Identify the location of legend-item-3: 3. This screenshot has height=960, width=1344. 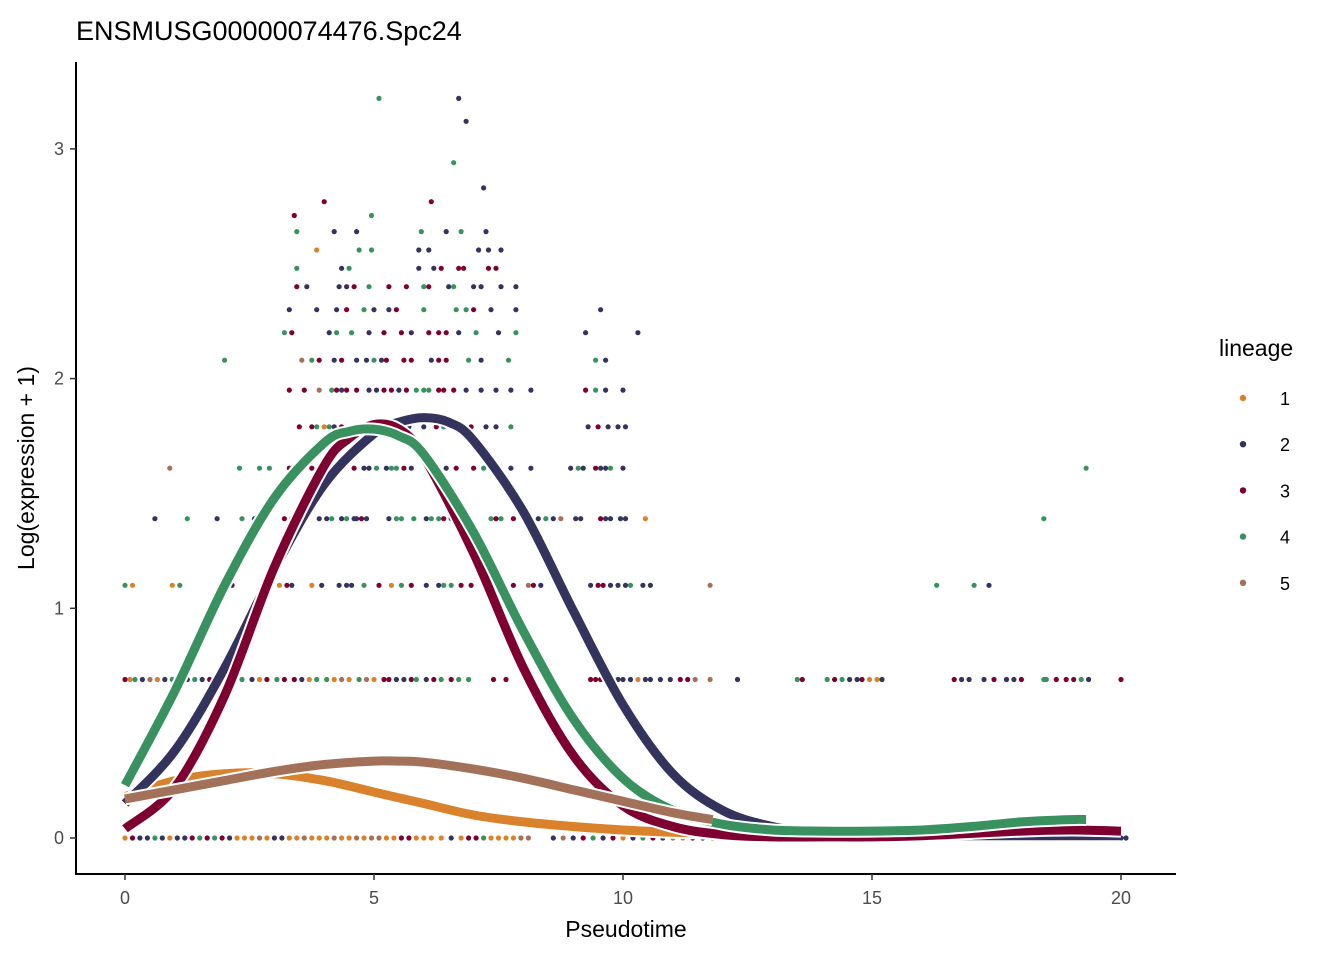
(1264, 491).